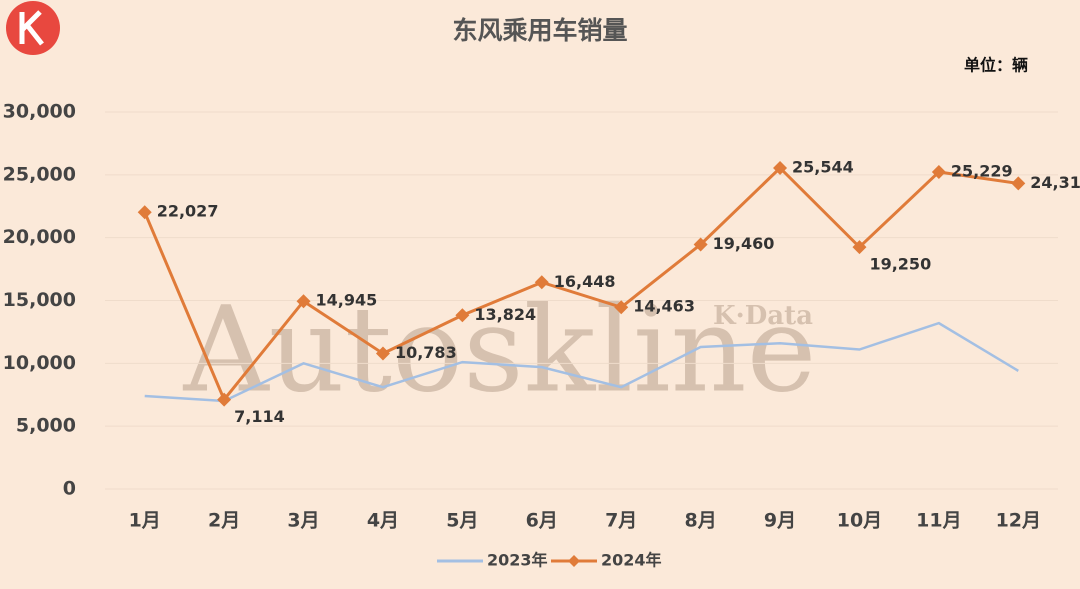  What do you see at coordinates (1018, 521) in the screenshot?
I see `x-tick-label: 12月` at bounding box center [1018, 521].